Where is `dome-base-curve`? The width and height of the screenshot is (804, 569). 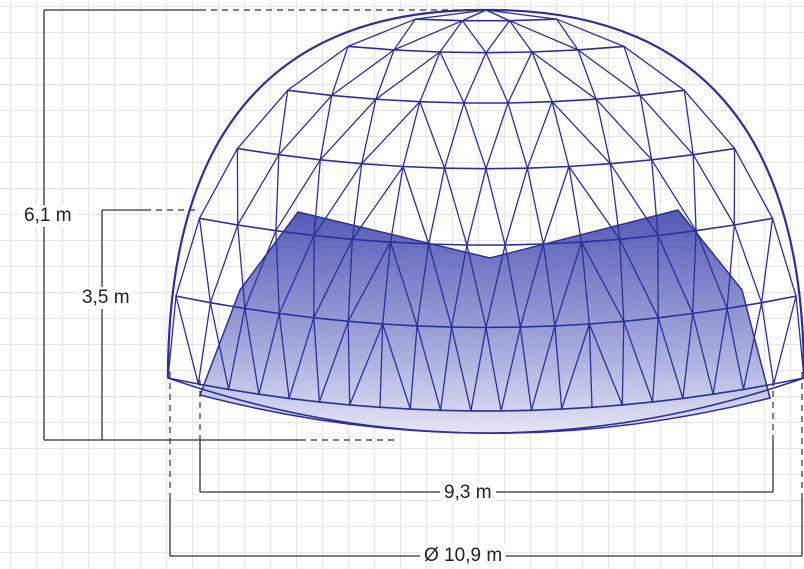 dome-base-curve is located at coordinates (485, 405).